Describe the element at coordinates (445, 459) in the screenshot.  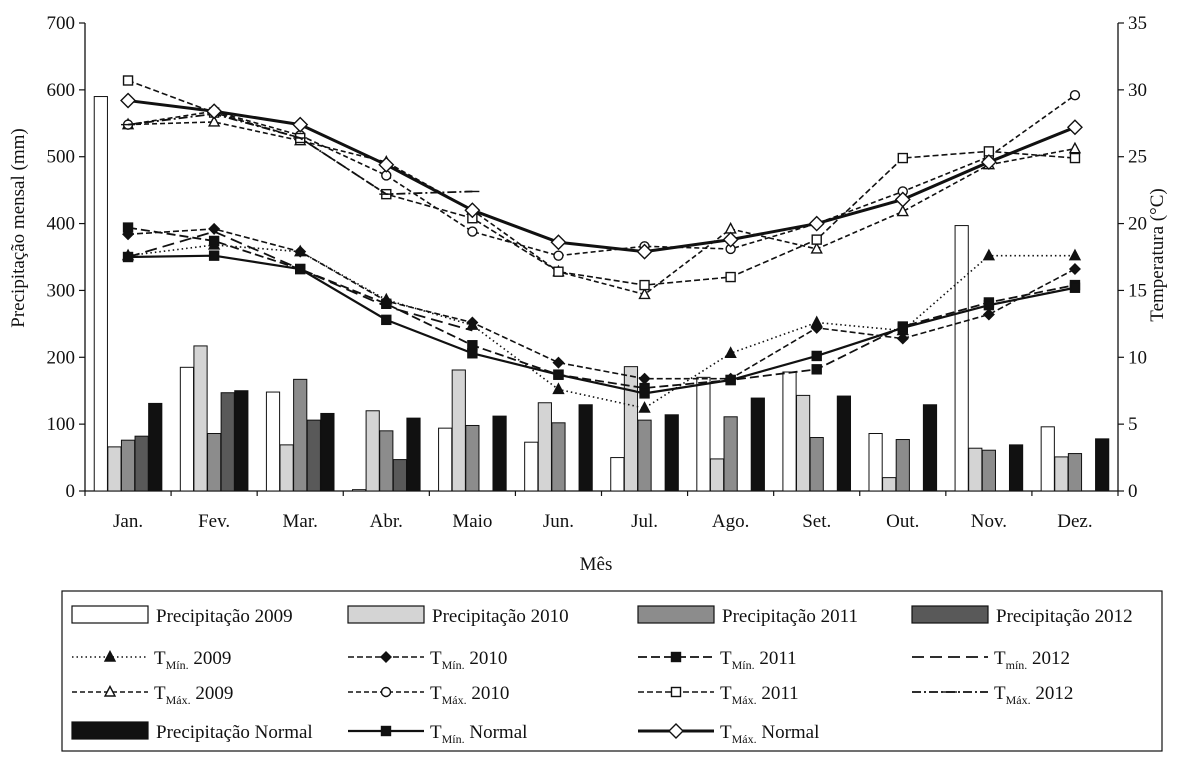
I see `bar-precipitacao-2009-maio` at that location.